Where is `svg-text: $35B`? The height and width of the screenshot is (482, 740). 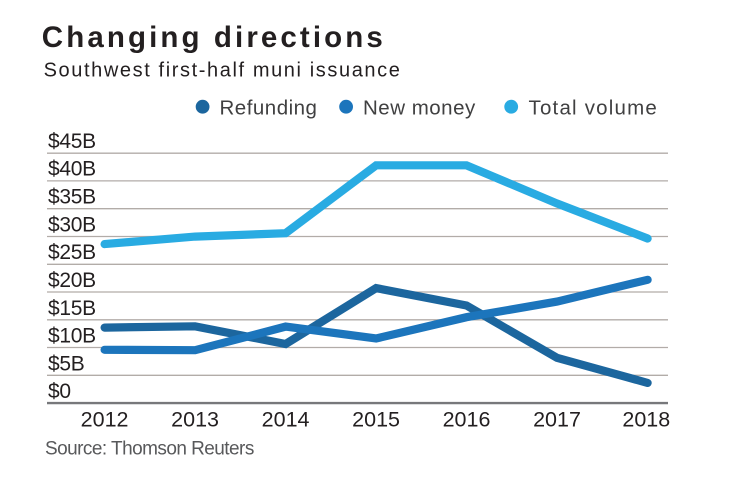 svg-text: $35B is located at coordinates (72, 197).